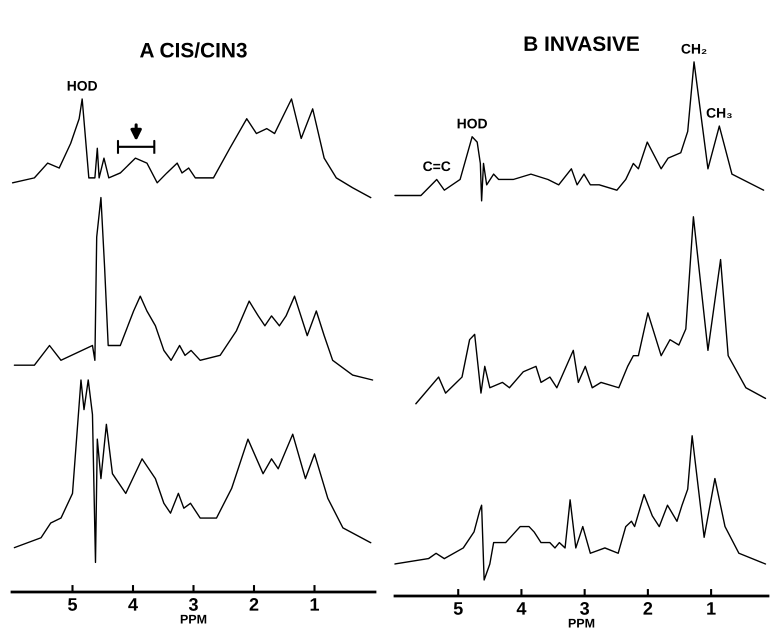 The image size is (770, 631). Describe the element at coordinates (693, 49) in the screenshot. I see `annotation: CH₂` at that location.